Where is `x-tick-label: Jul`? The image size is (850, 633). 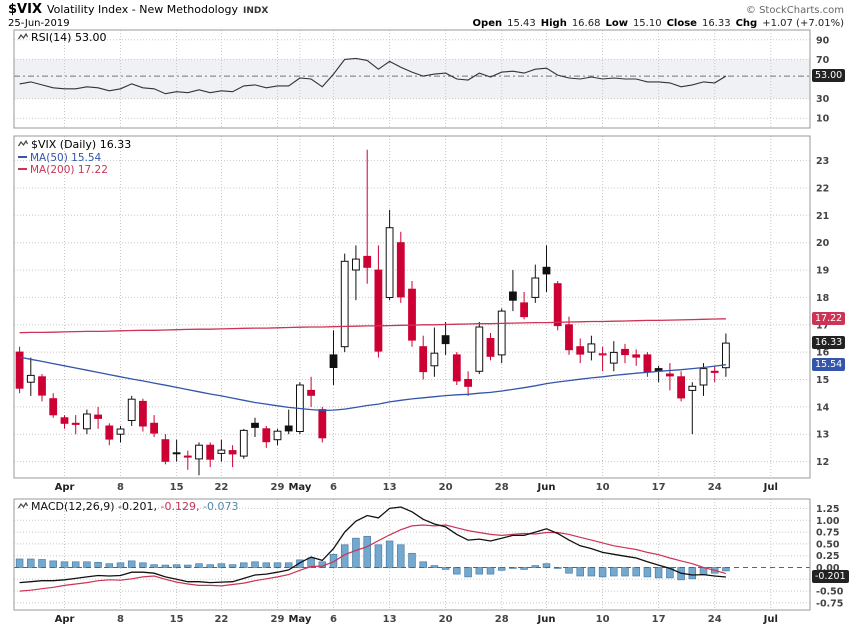 x-tick-label: Jul is located at coordinates (770, 487).